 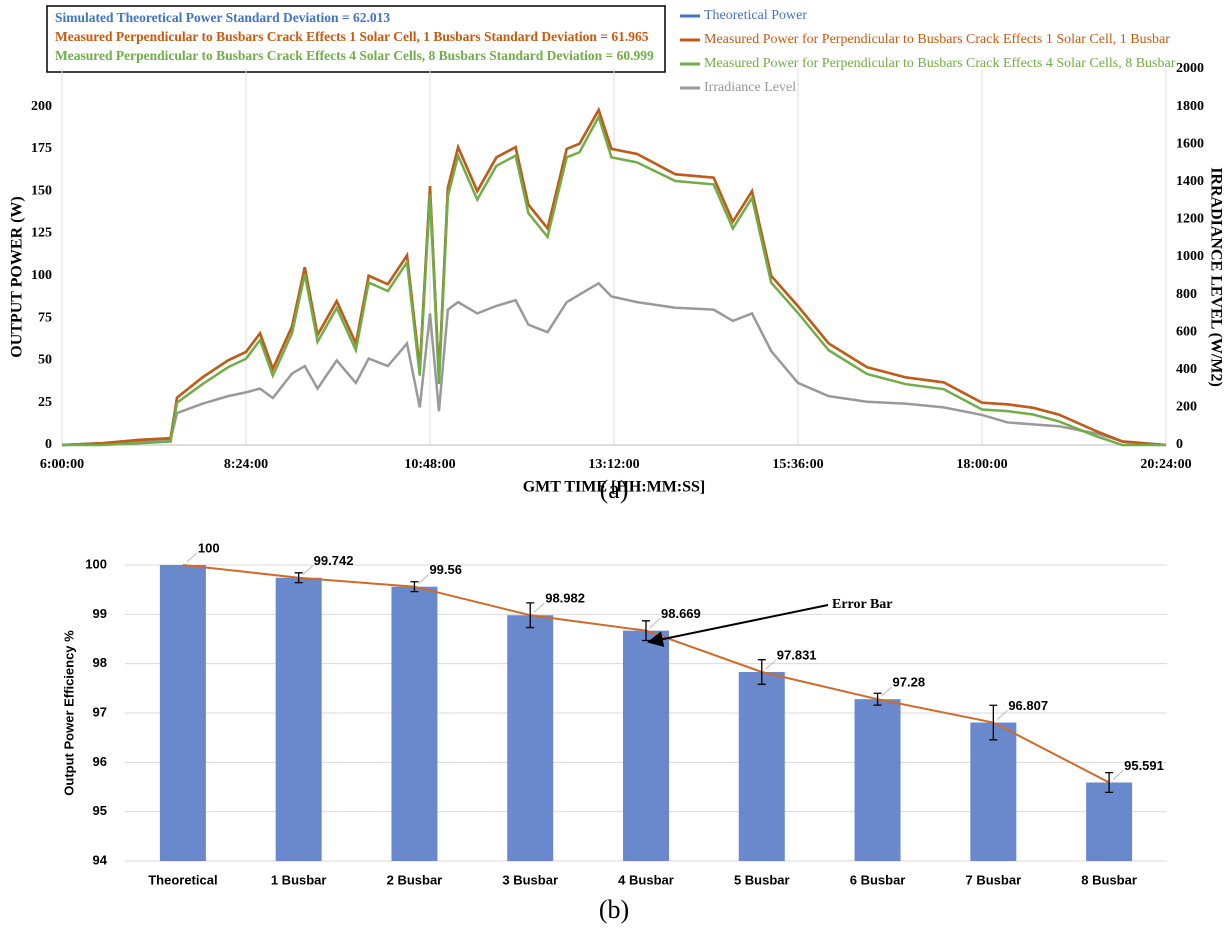 I want to click on y2-tick-label: 1200, so click(x=1190, y=219).